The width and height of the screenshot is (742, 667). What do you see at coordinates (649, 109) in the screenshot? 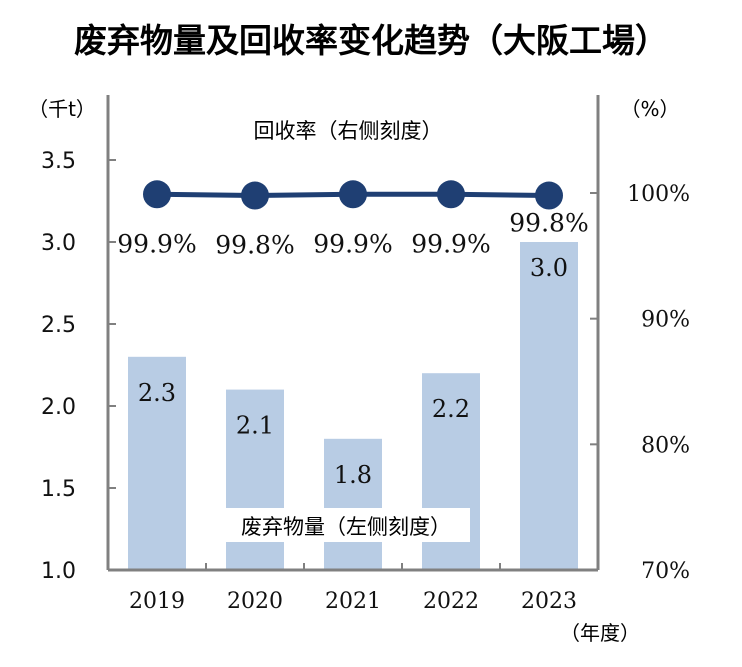
I see `right-axis-unit: （%）` at bounding box center [649, 109].